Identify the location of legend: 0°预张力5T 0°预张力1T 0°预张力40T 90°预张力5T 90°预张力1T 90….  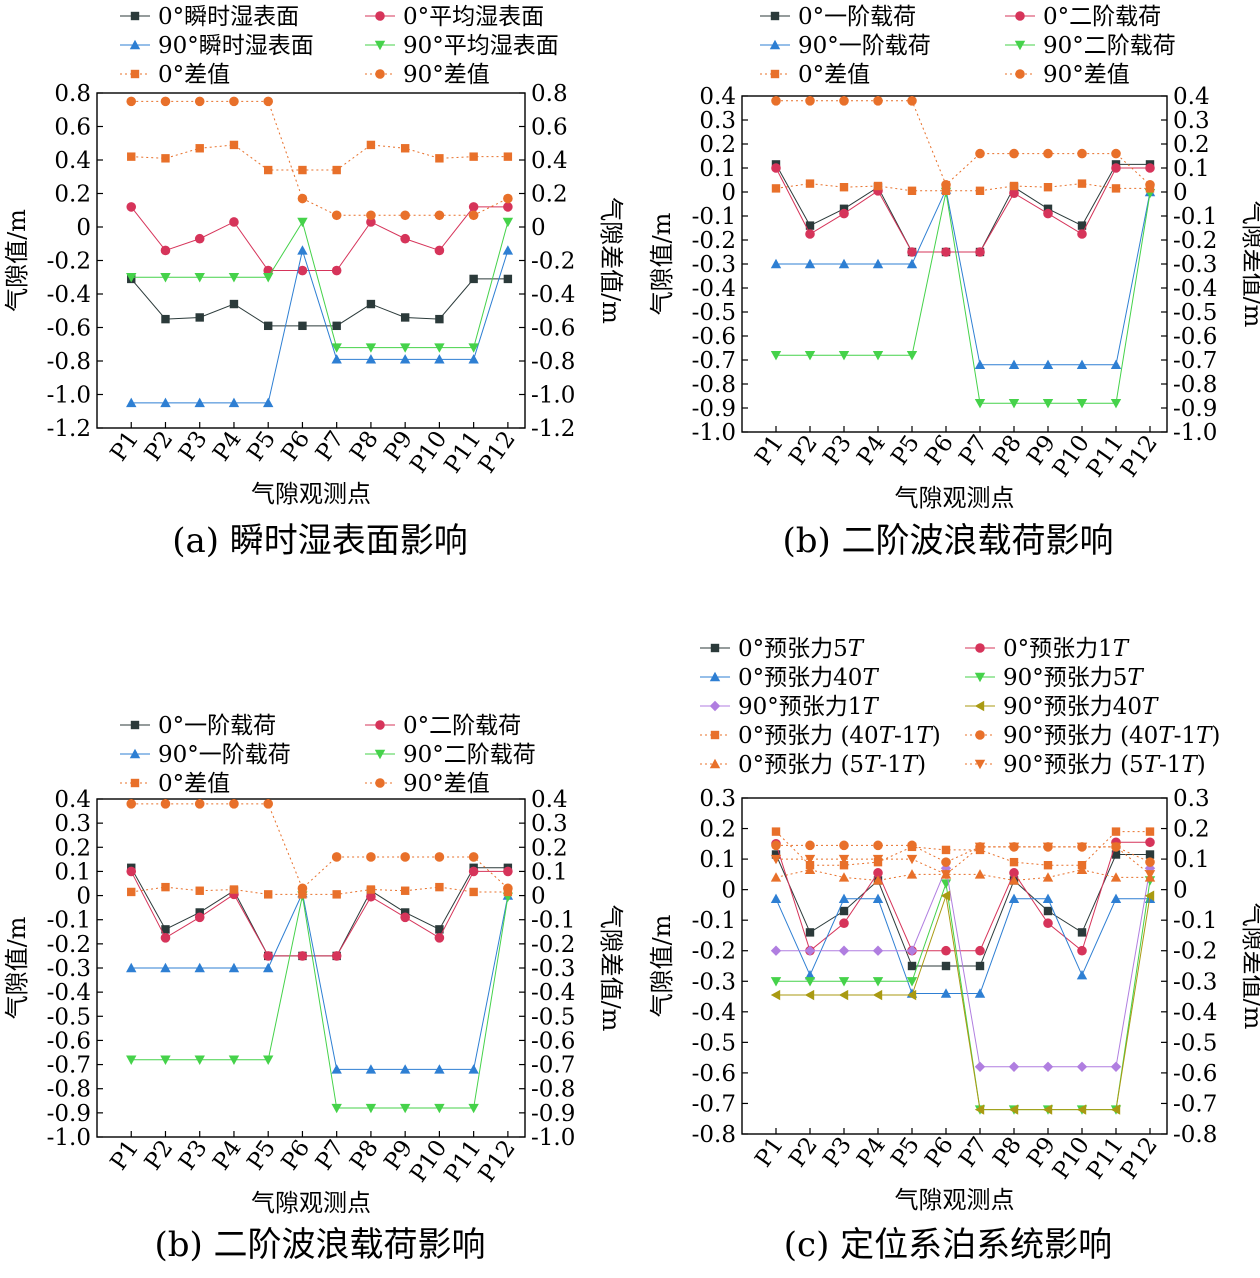
(960, 707).